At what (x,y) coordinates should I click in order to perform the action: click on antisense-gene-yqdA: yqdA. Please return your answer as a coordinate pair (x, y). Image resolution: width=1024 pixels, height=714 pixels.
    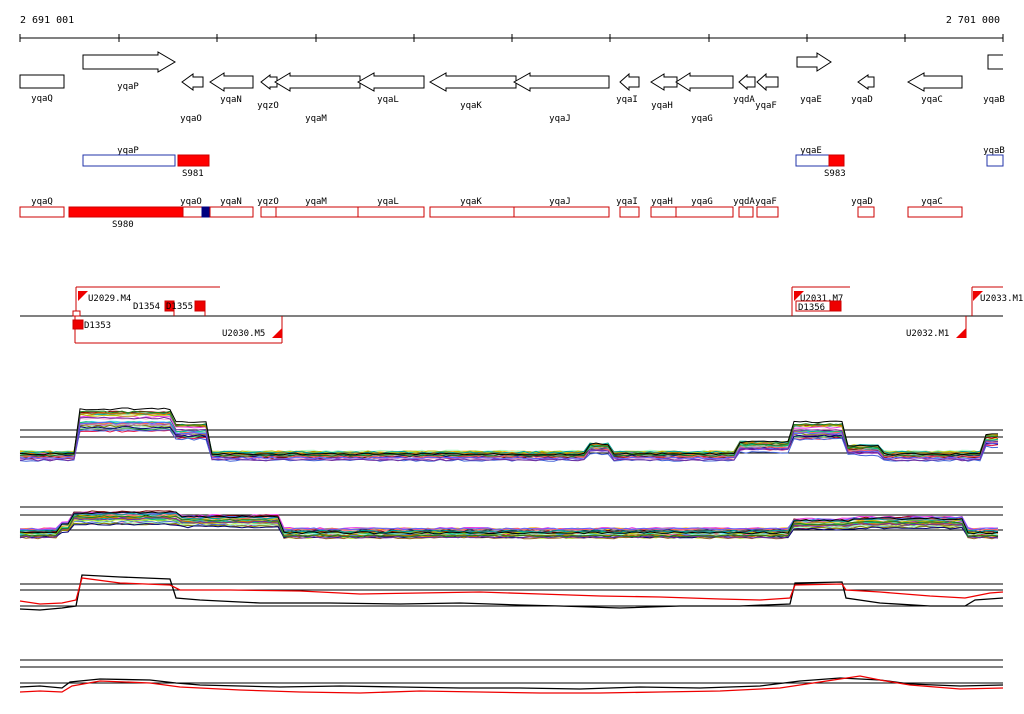
    Looking at the image, I should click on (744, 207).